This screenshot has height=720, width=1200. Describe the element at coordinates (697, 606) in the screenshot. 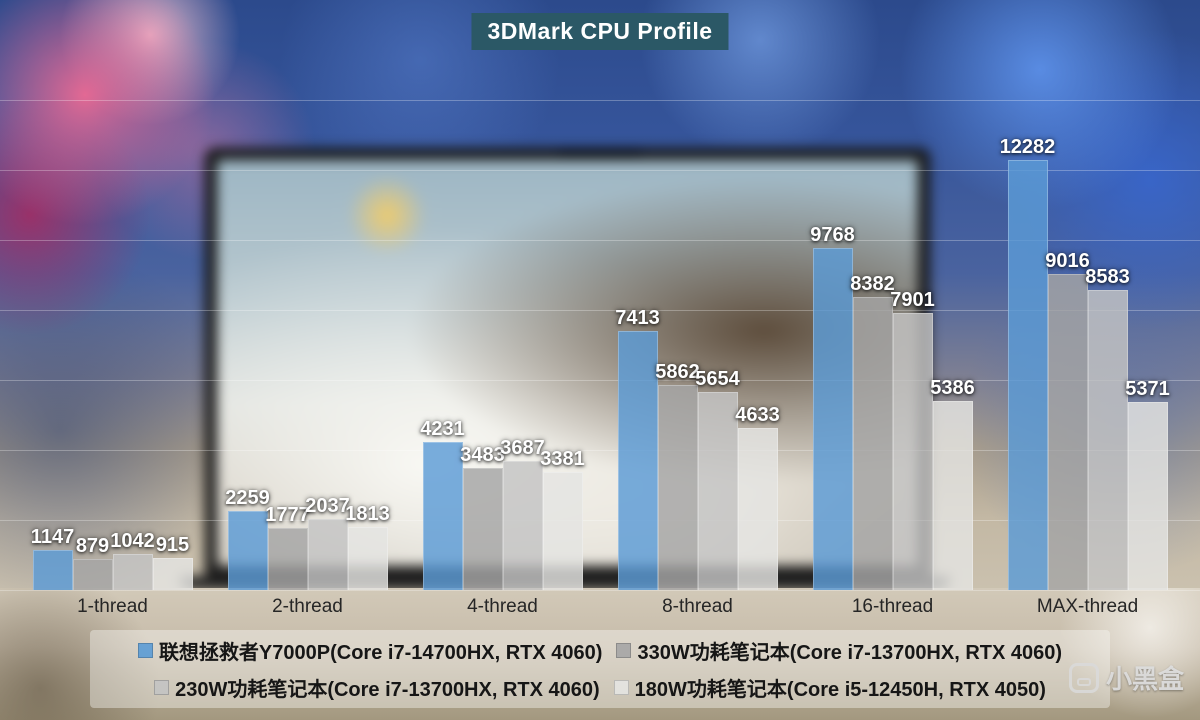

I see `x-axis-label: 8-thread` at that location.